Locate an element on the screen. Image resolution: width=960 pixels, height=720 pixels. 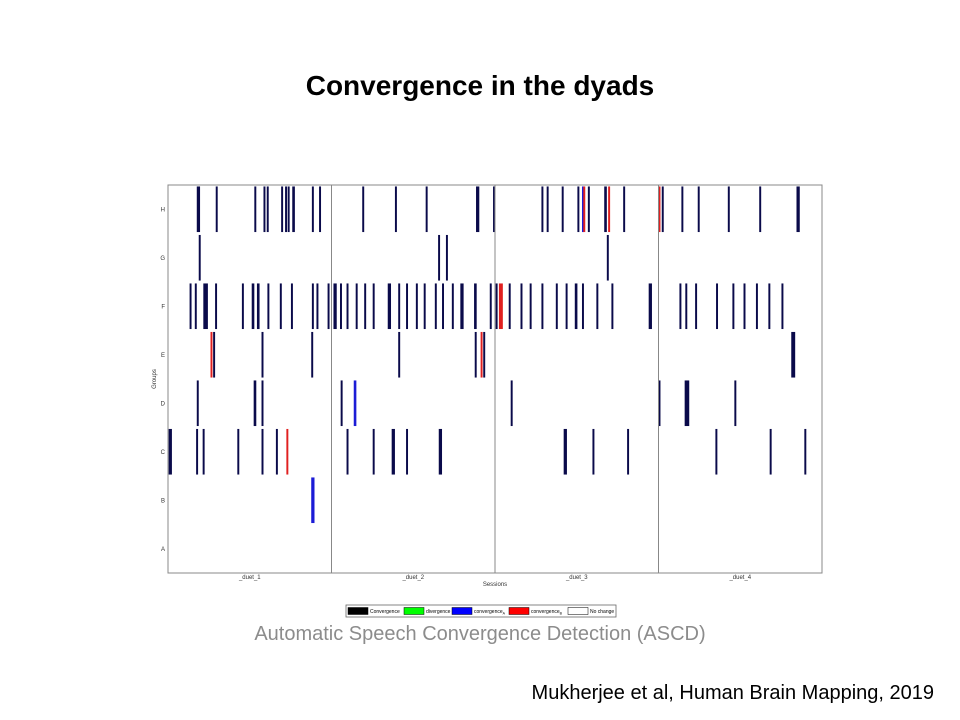
x-tick-duet_3: _duet_3 is located at coordinates (576, 578).